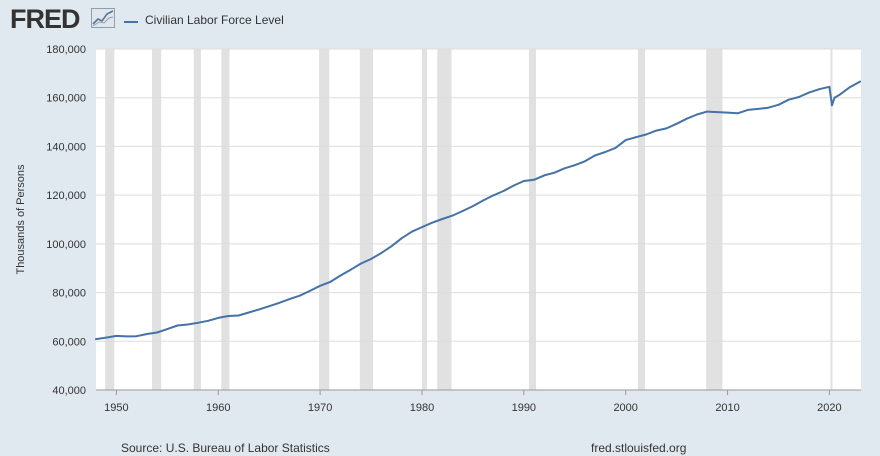 The height and width of the screenshot is (456, 880). Describe the element at coordinates (214, 20) in the screenshot. I see `legend-label: Civilian Labor Force Level` at that location.